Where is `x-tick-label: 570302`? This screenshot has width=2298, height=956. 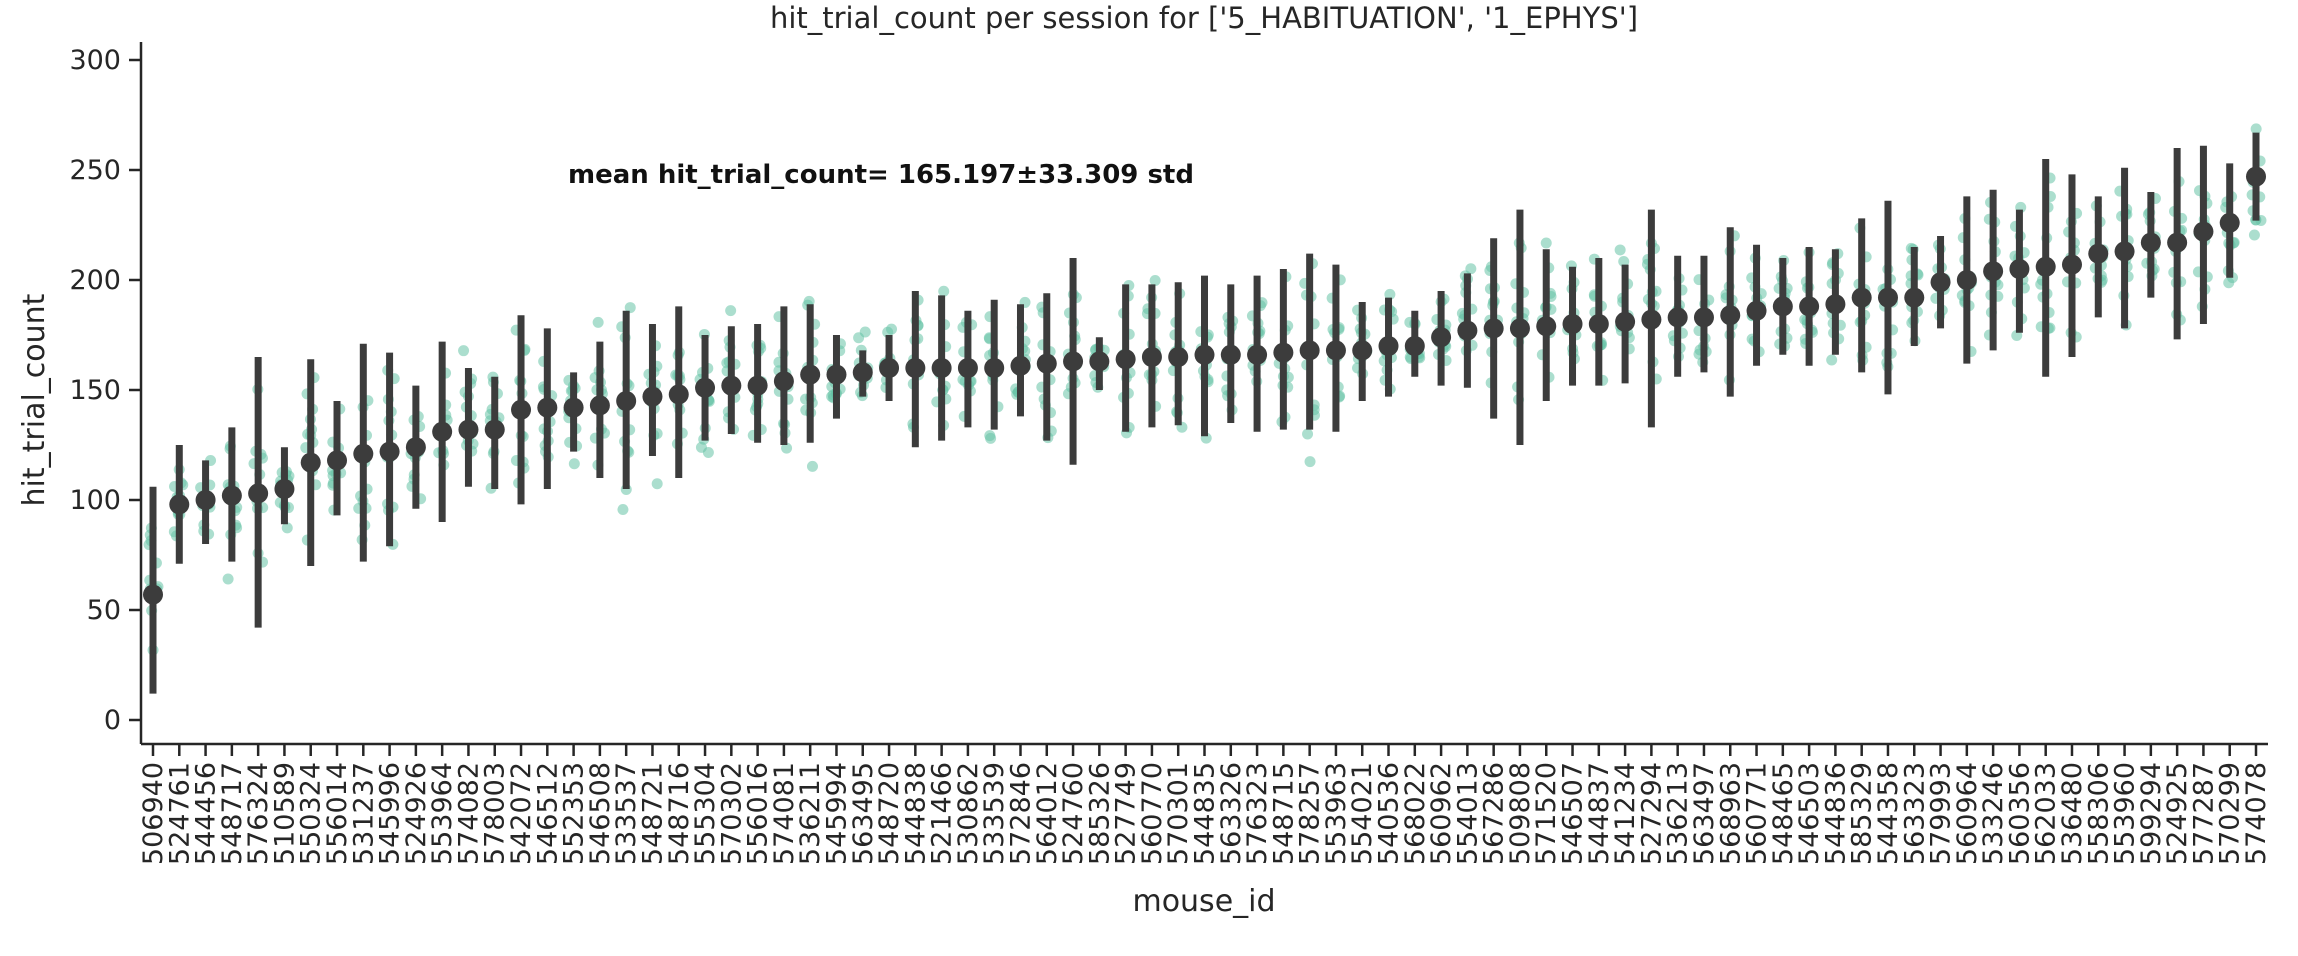
x-tick-label: 570302 is located at coordinates (731, 813).